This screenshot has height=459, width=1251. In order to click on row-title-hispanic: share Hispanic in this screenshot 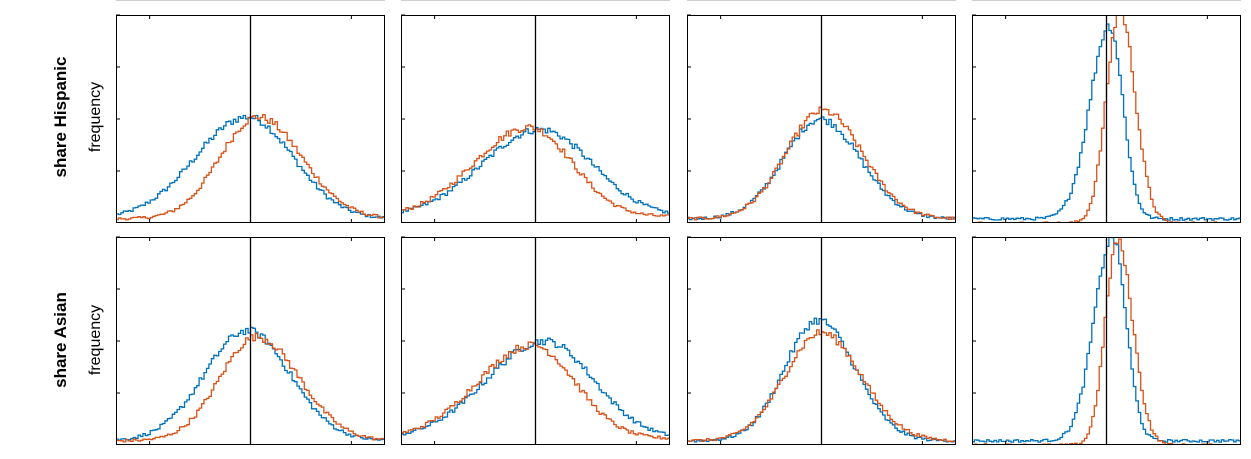, I will do `click(60, 117)`.